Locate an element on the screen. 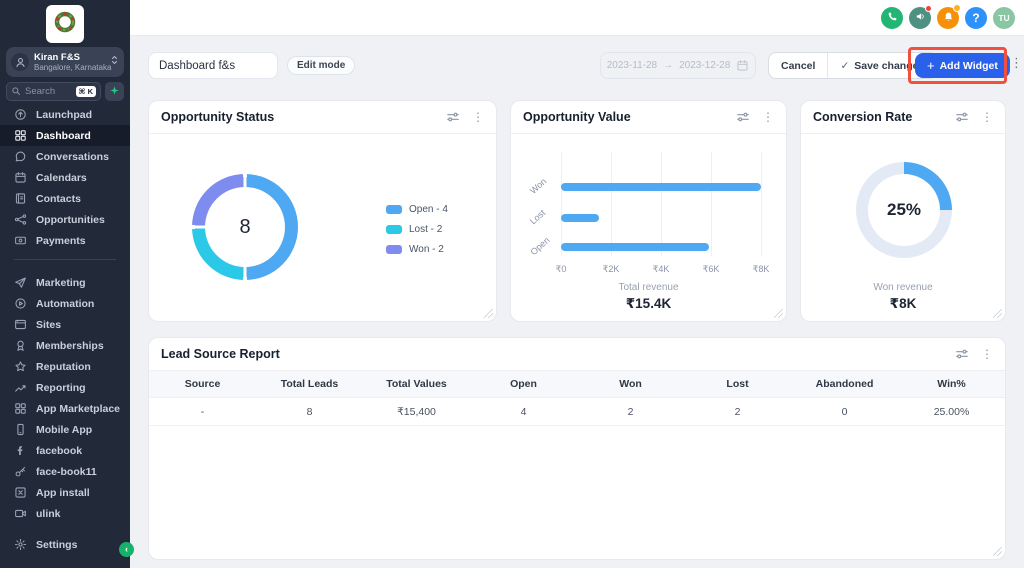 Image resolution: width=1024 pixels, height=568 pixels. topbar: ? TU is located at coordinates (577, 18).